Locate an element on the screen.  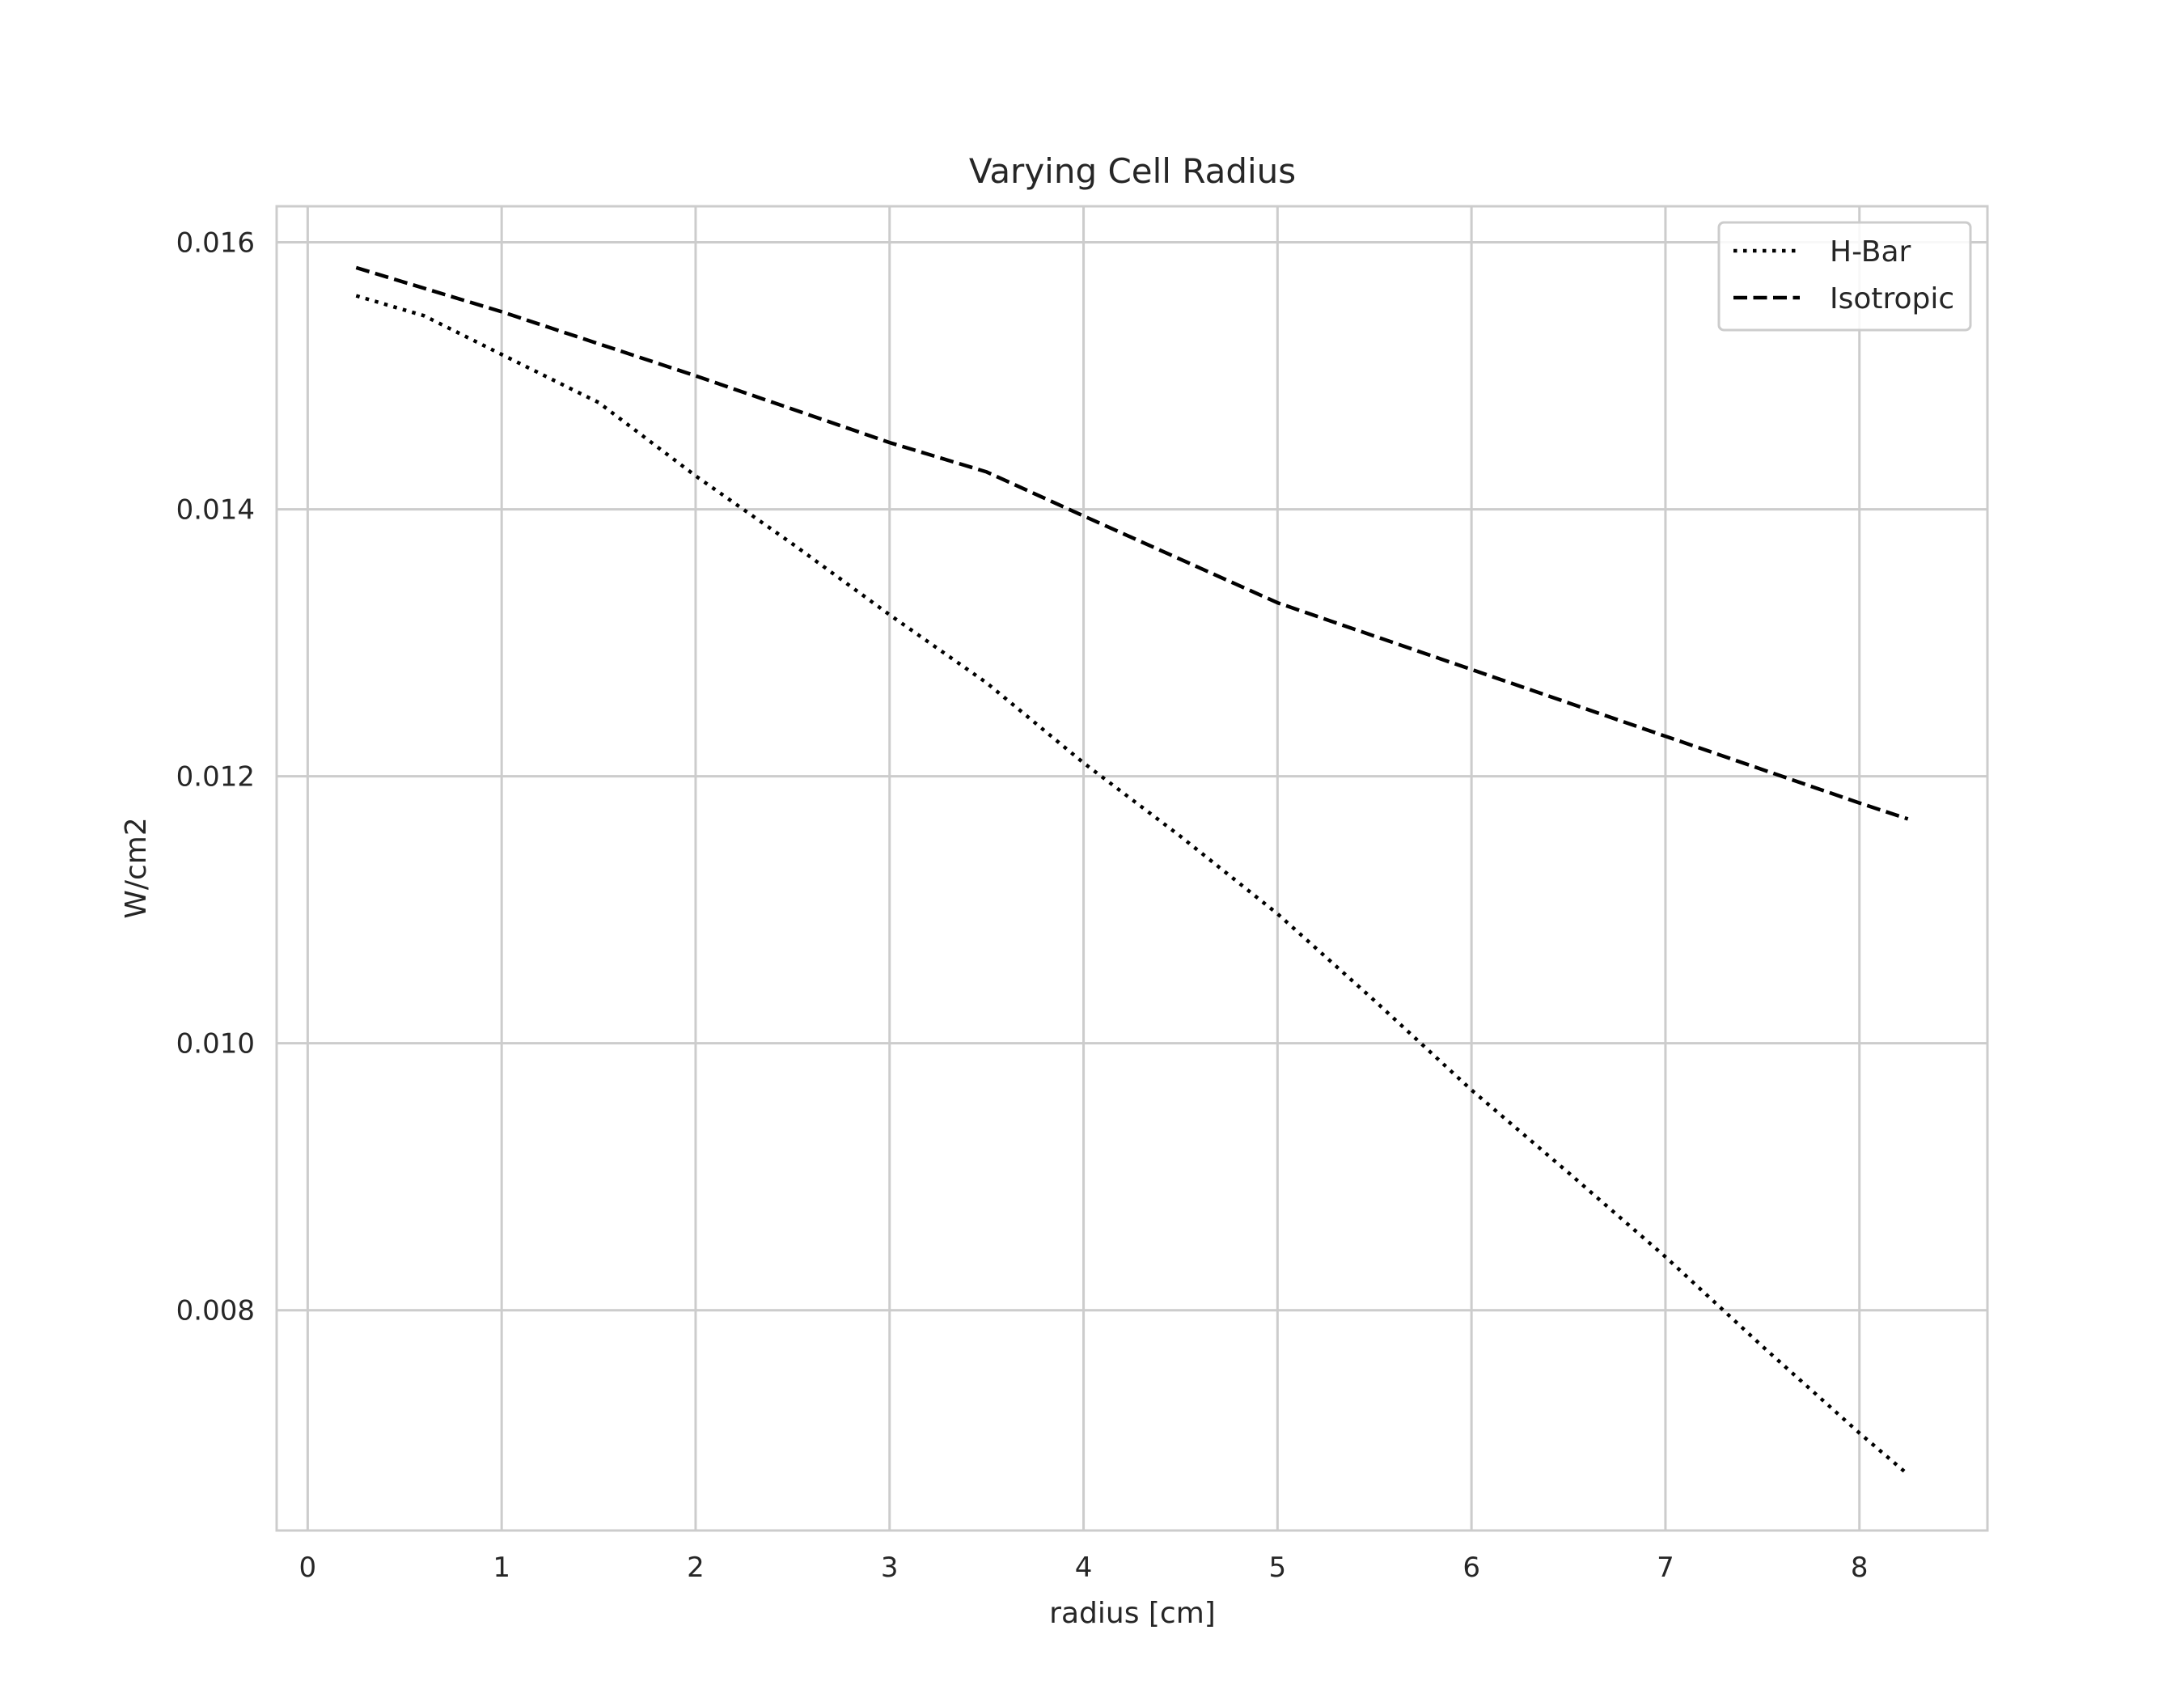
x-axis-label: radius [cm] is located at coordinates (1132, 1613).